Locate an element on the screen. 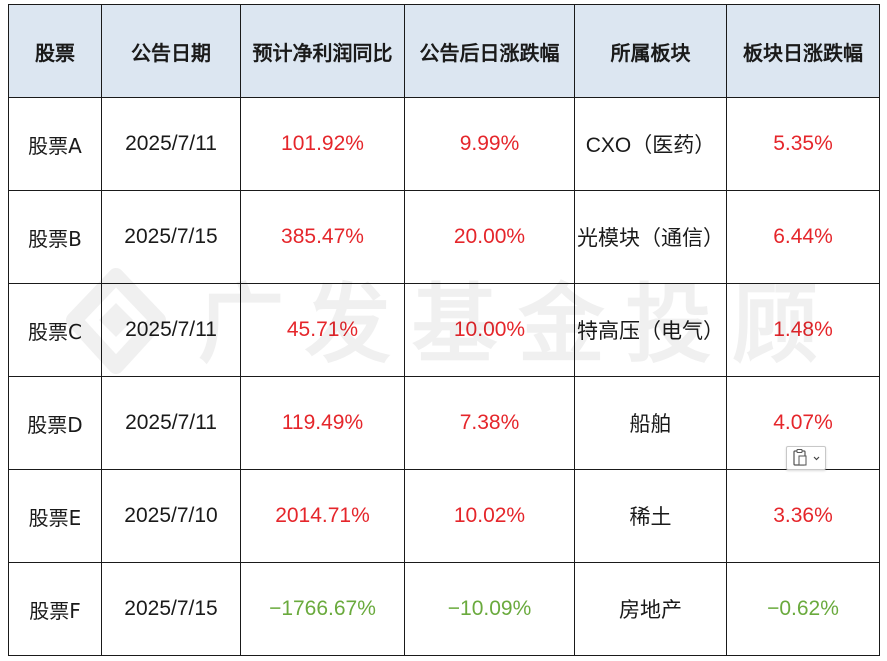 Image resolution: width=887 pixels, height=661 pixels. sector-change-cell: 3.36% is located at coordinates (803, 516).